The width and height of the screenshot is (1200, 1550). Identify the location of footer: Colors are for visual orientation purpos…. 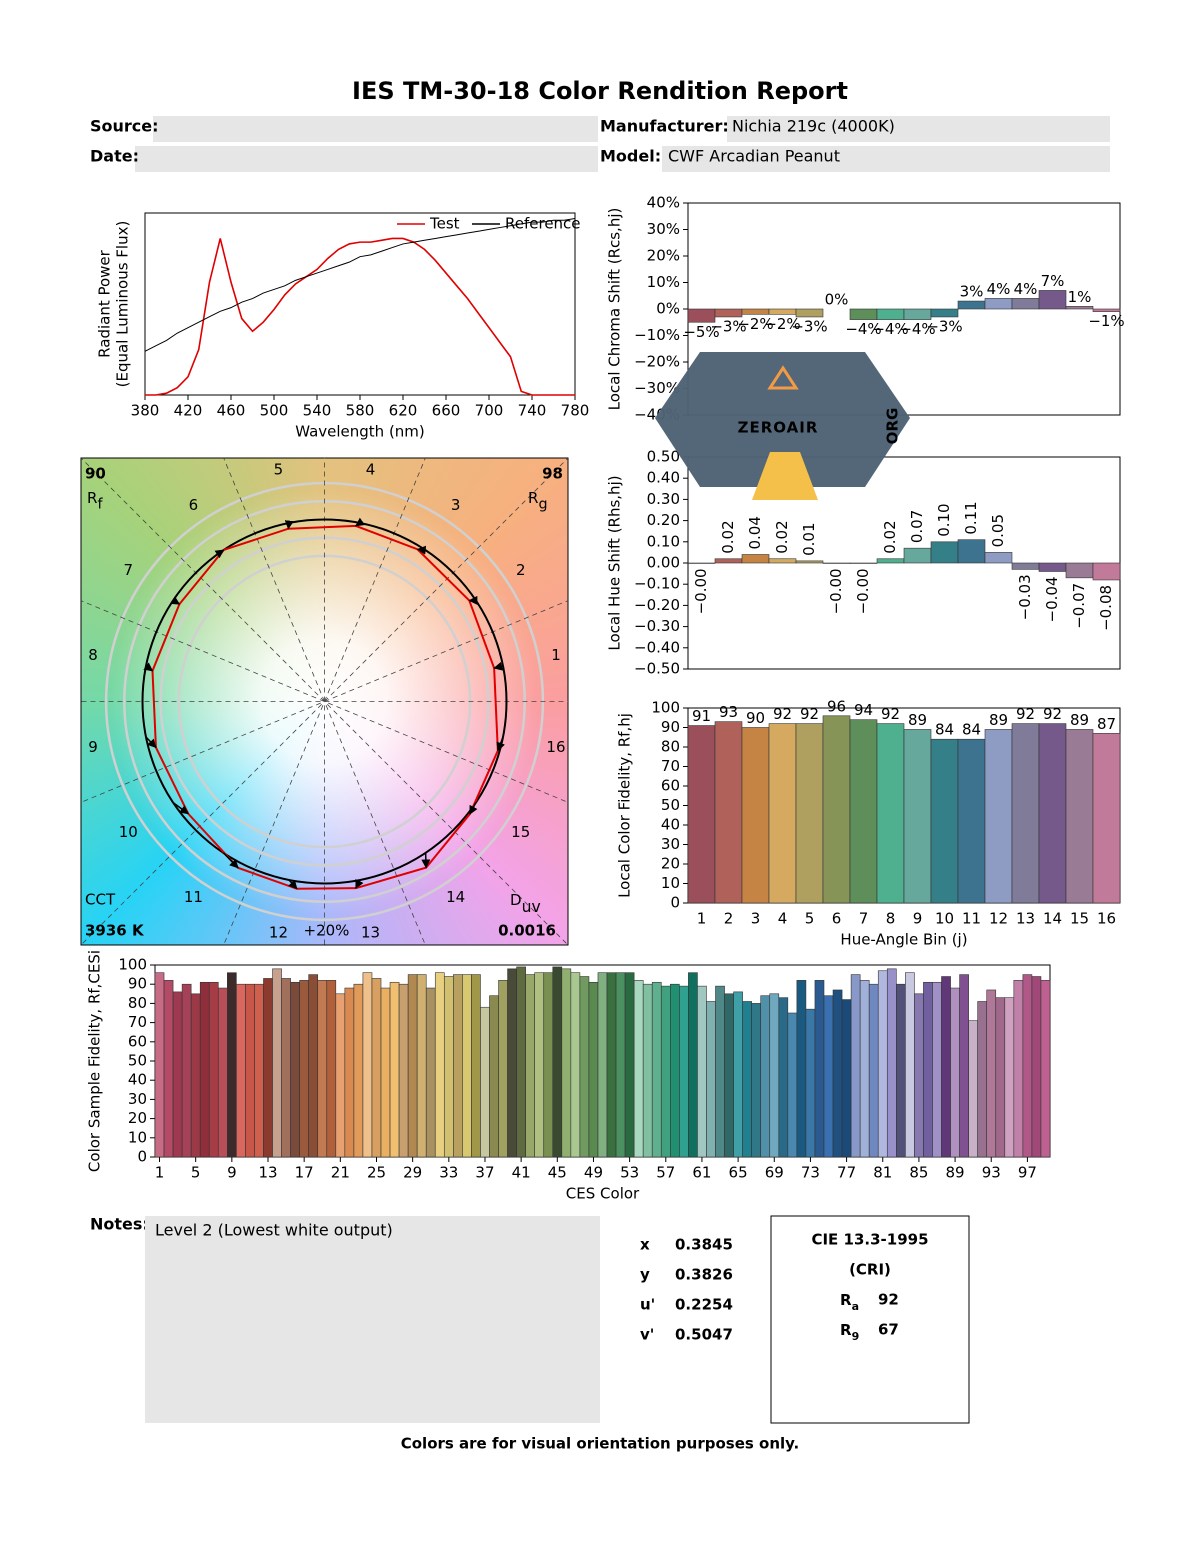
(600, 1444).